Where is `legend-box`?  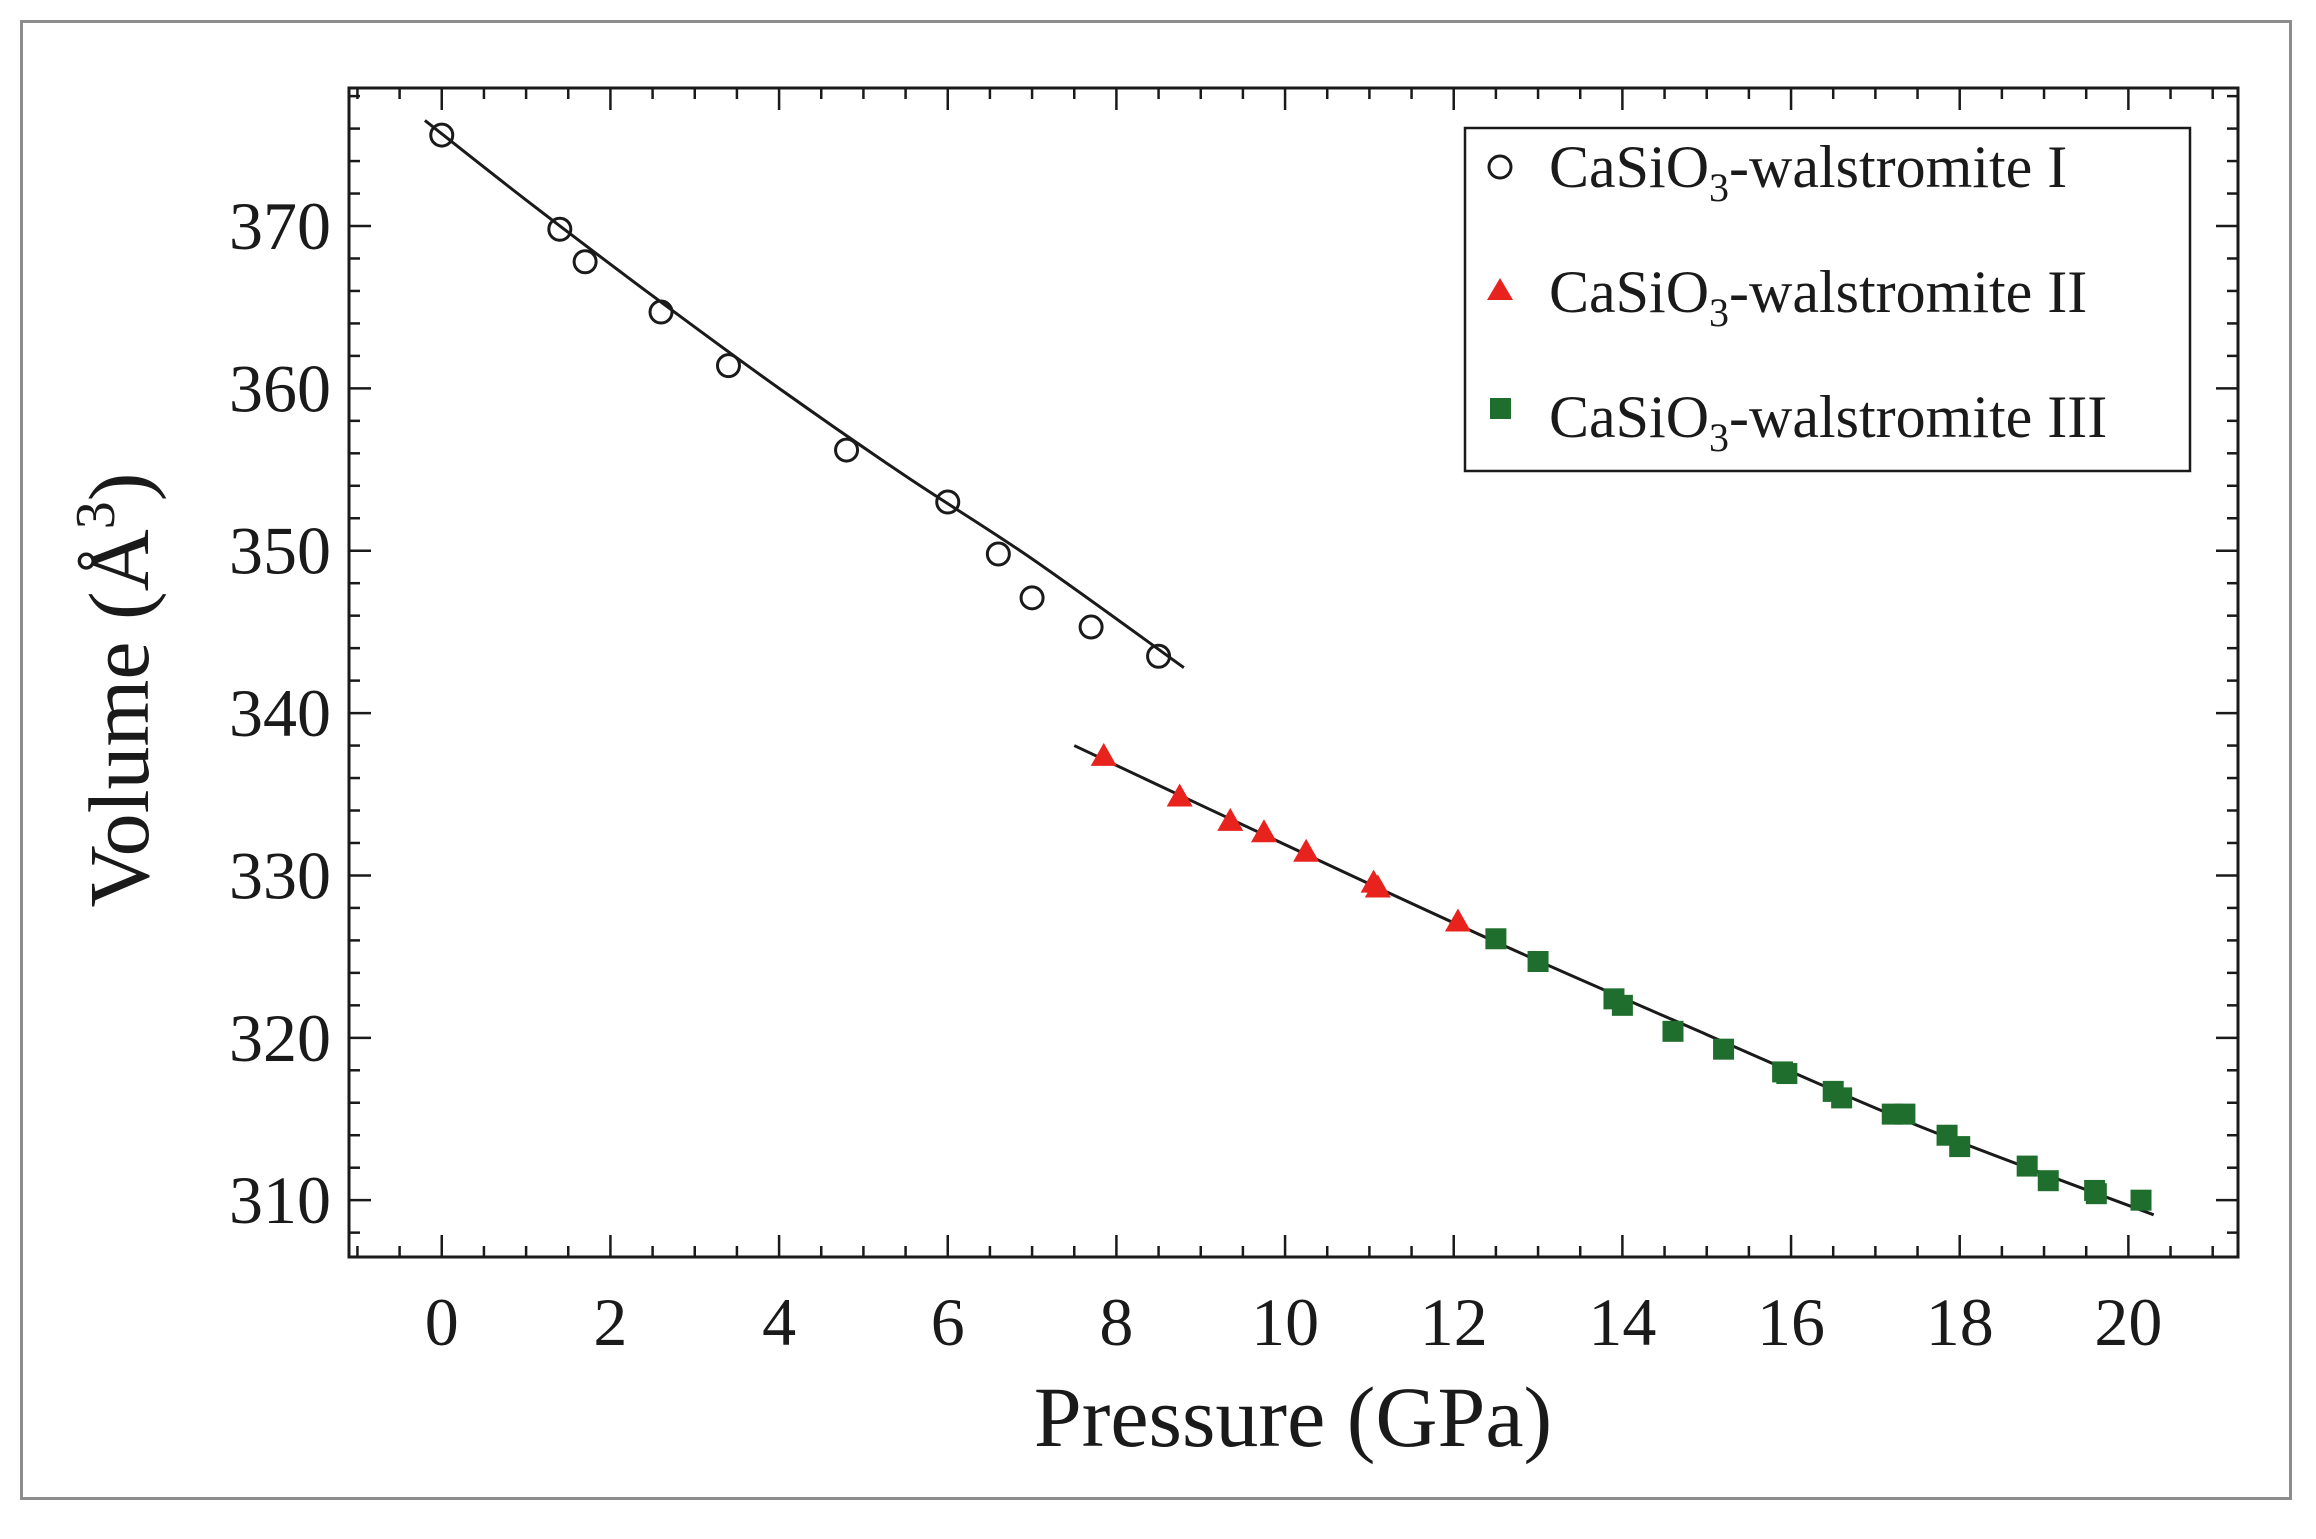
legend-box is located at coordinates (1827, 299).